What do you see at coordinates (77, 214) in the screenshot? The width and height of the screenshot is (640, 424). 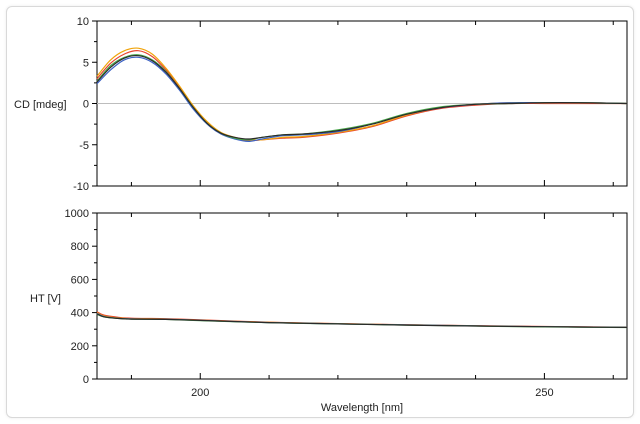 I see `ht-y-tick-label: 1000` at bounding box center [77, 214].